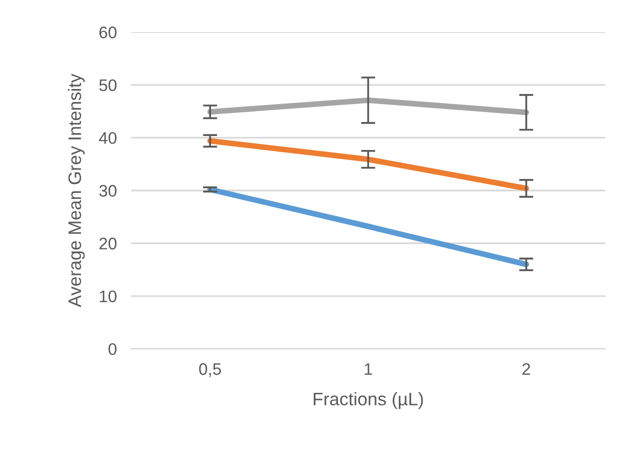  What do you see at coordinates (107, 138) in the screenshot?
I see `y-tick-label: 40` at bounding box center [107, 138].